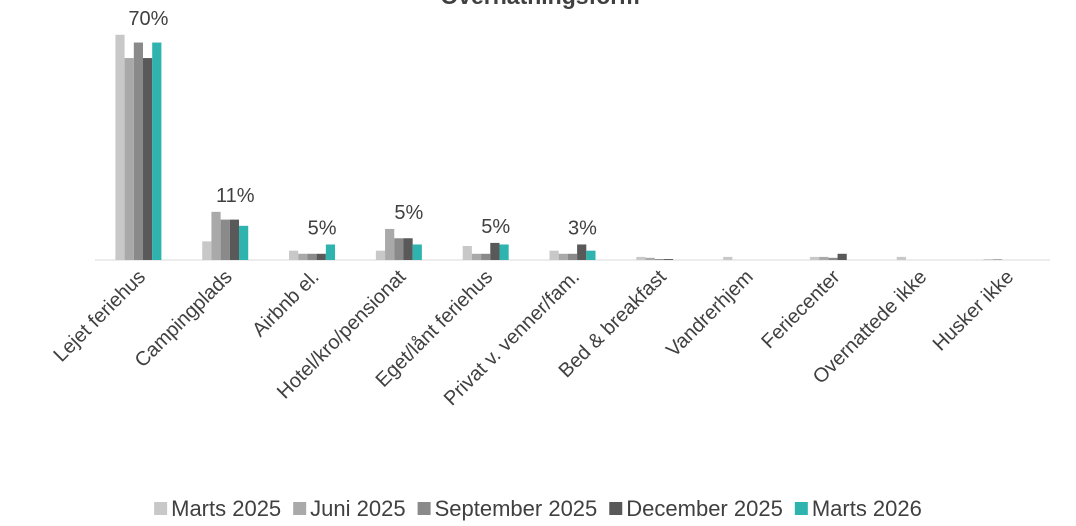  Describe the element at coordinates (704, 508) in the screenshot. I see `legend-label: December 2025` at that location.